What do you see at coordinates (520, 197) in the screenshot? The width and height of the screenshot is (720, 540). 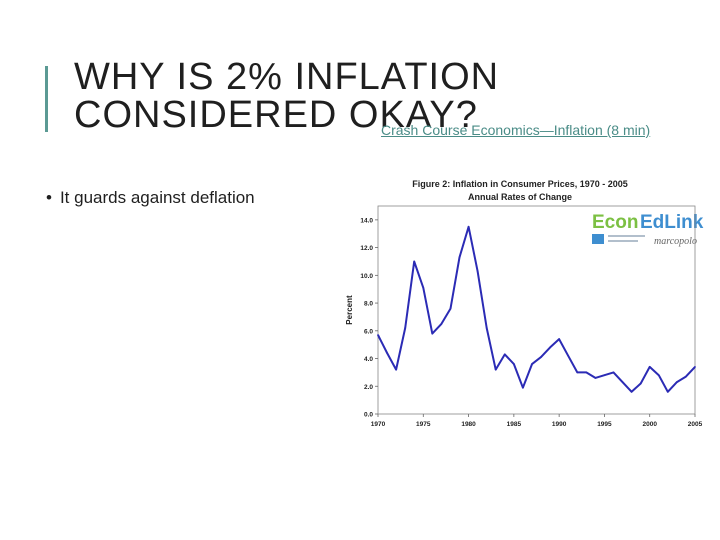 I see `chart-subtitle: Annual Rates of Change` at bounding box center [520, 197].